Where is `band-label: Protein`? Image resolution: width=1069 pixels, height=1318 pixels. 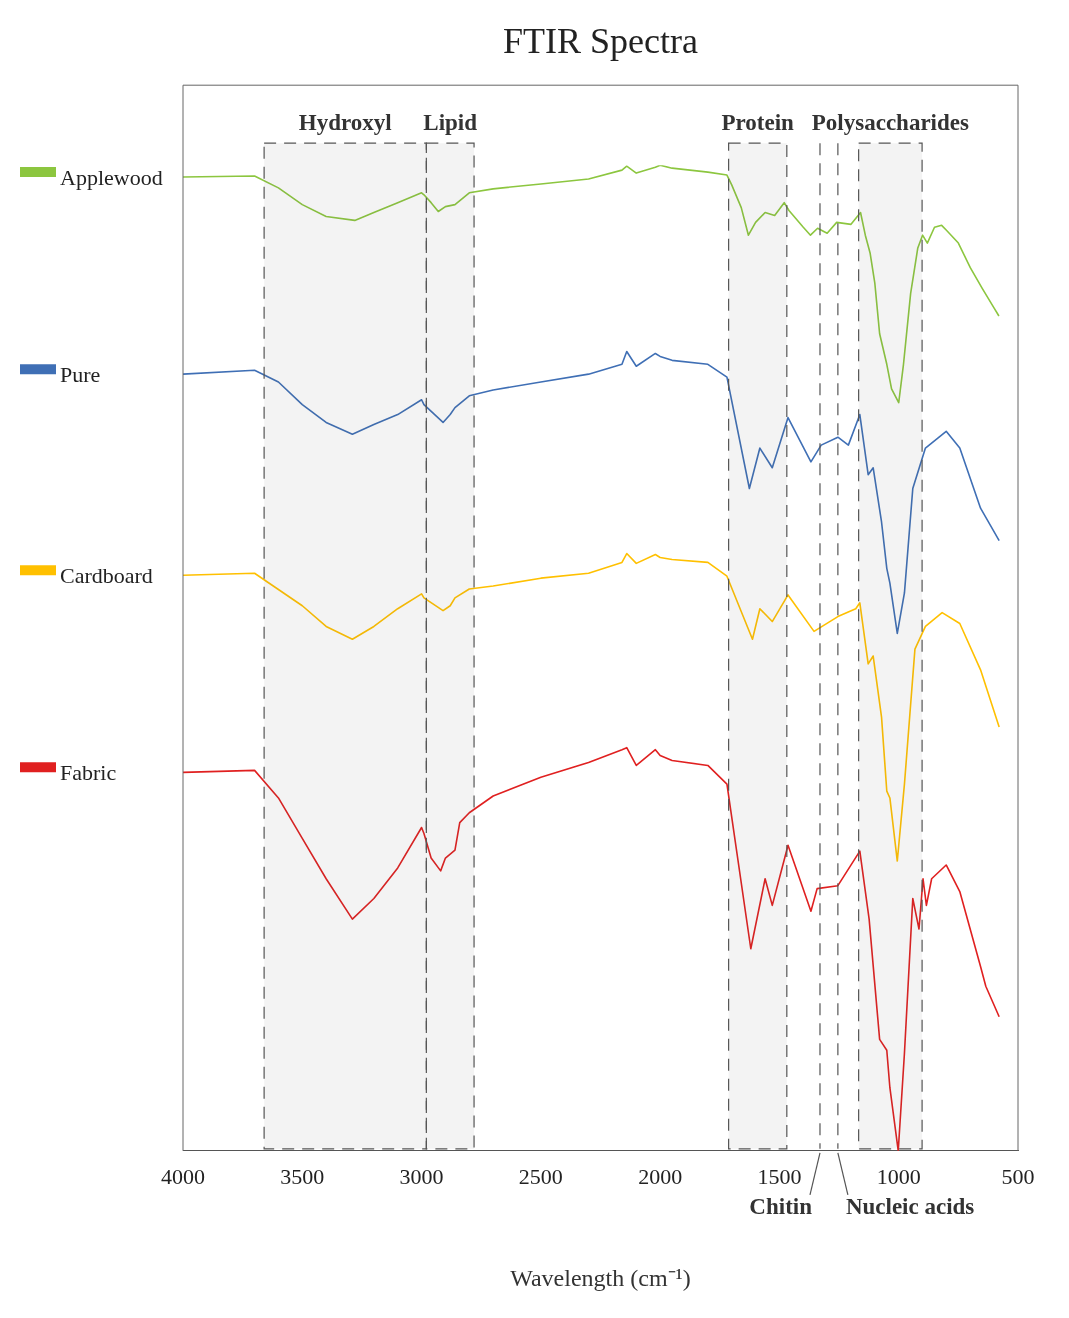
band-label: Protein is located at coordinates (758, 122).